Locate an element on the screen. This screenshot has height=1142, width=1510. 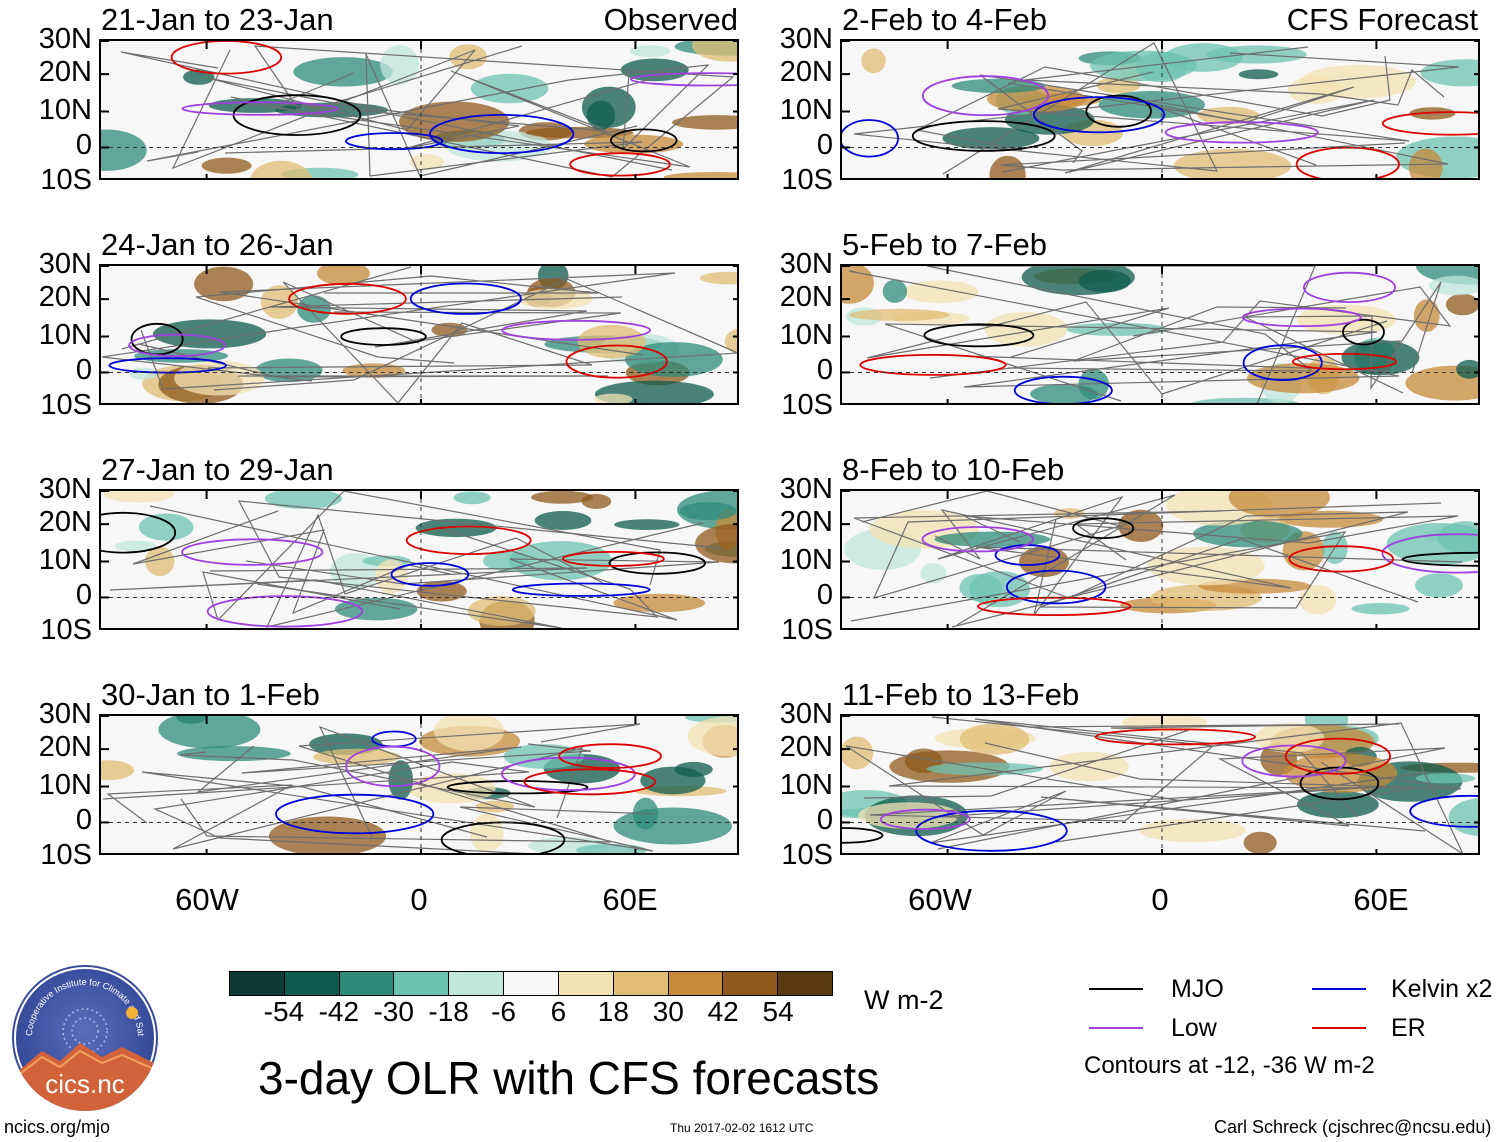
legend-label-low: Low is located at coordinates (1194, 1028).